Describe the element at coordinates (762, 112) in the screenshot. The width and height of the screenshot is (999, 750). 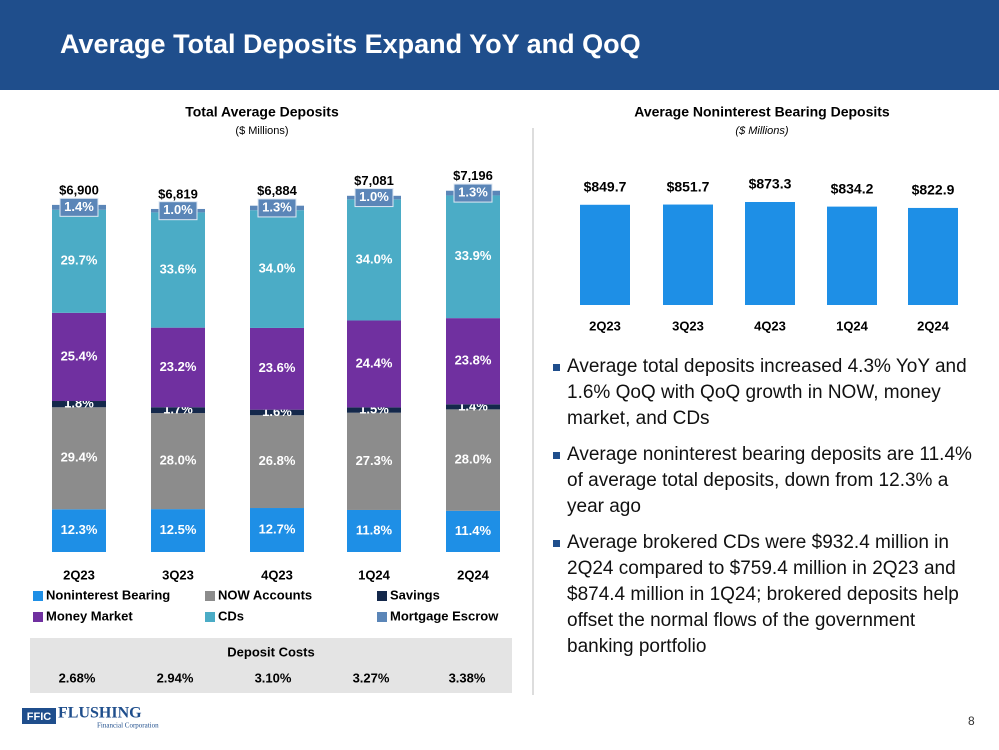
I see `chart-title: Average Noninterest Bearing Deposits` at that location.